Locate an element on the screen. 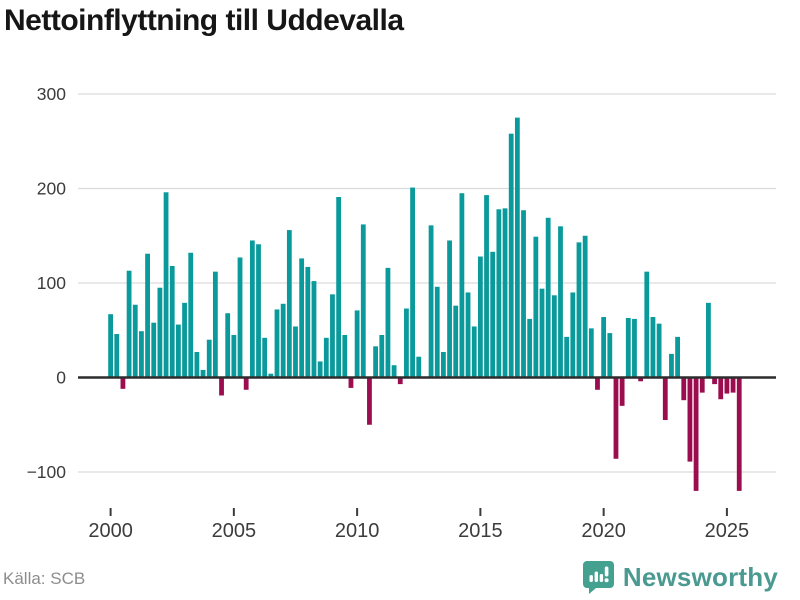 This screenshot has height=600, width=800. svg-text: 2010 is located at coordinates (357, 531).